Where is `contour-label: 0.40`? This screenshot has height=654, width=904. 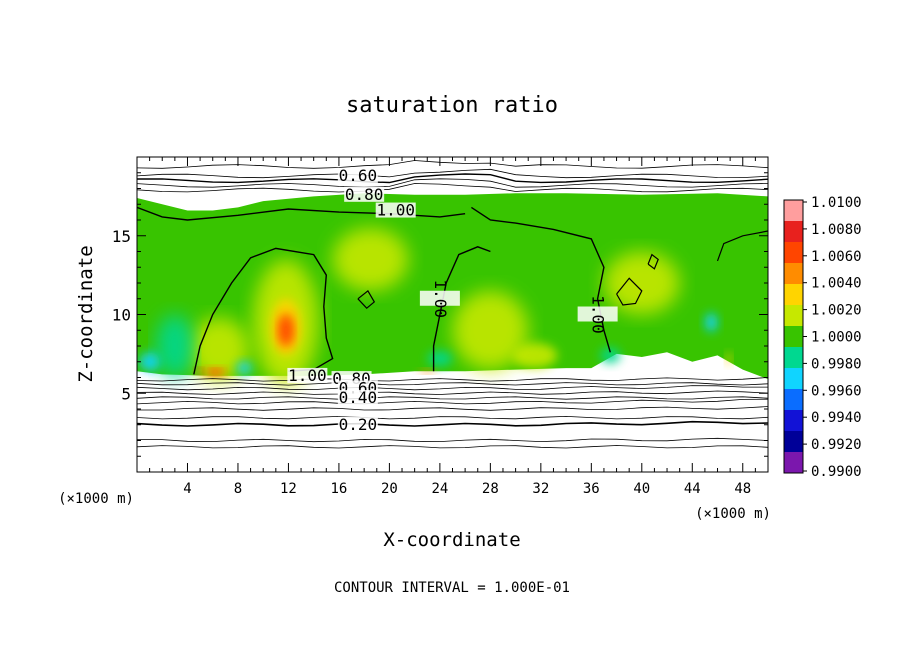 contour-label: 0.40 is located at coordinates (358, 397).